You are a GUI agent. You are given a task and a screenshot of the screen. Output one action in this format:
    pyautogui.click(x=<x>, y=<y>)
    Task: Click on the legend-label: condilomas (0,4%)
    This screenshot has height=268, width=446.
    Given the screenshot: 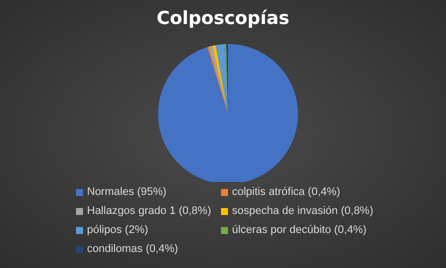 What is the action you would take?
    pyautogui.click(x=132, y=249)
    